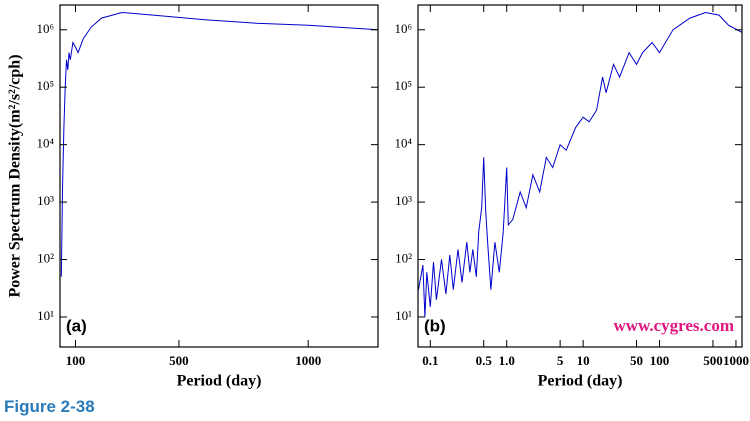 The height and width of the screenshot is (421, 750). I want to click on y-axis-label: Power Spectrum Density(m²/s²/cph), so click(15, 175).